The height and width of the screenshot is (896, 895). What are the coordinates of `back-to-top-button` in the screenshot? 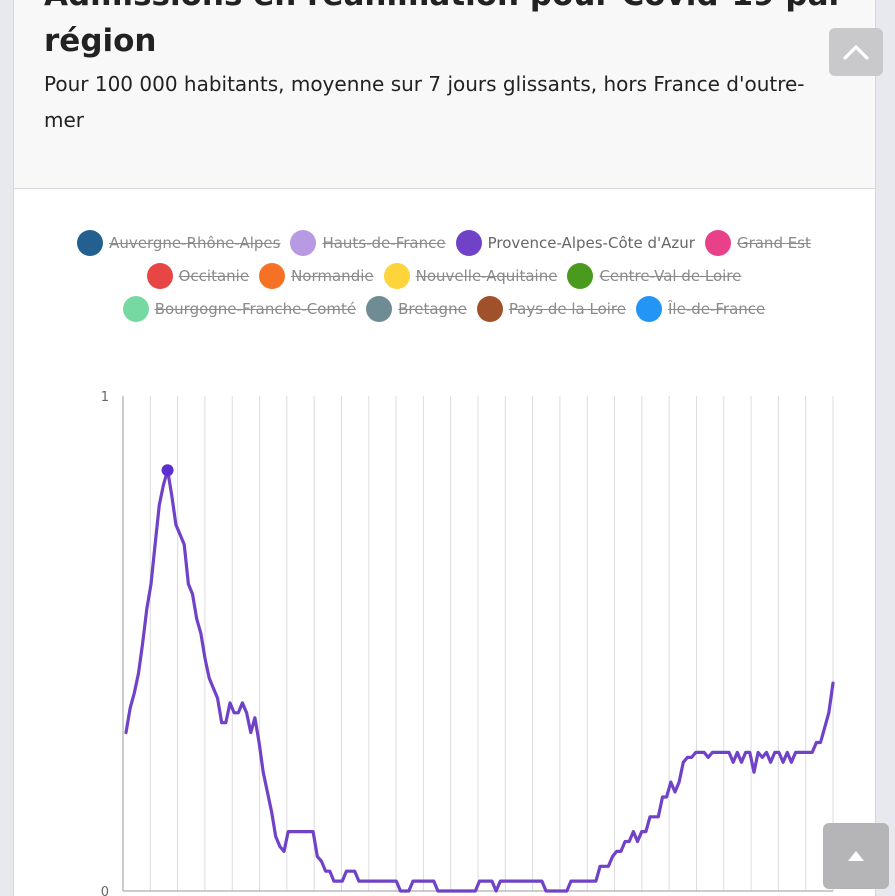 It's located at (856, 856).